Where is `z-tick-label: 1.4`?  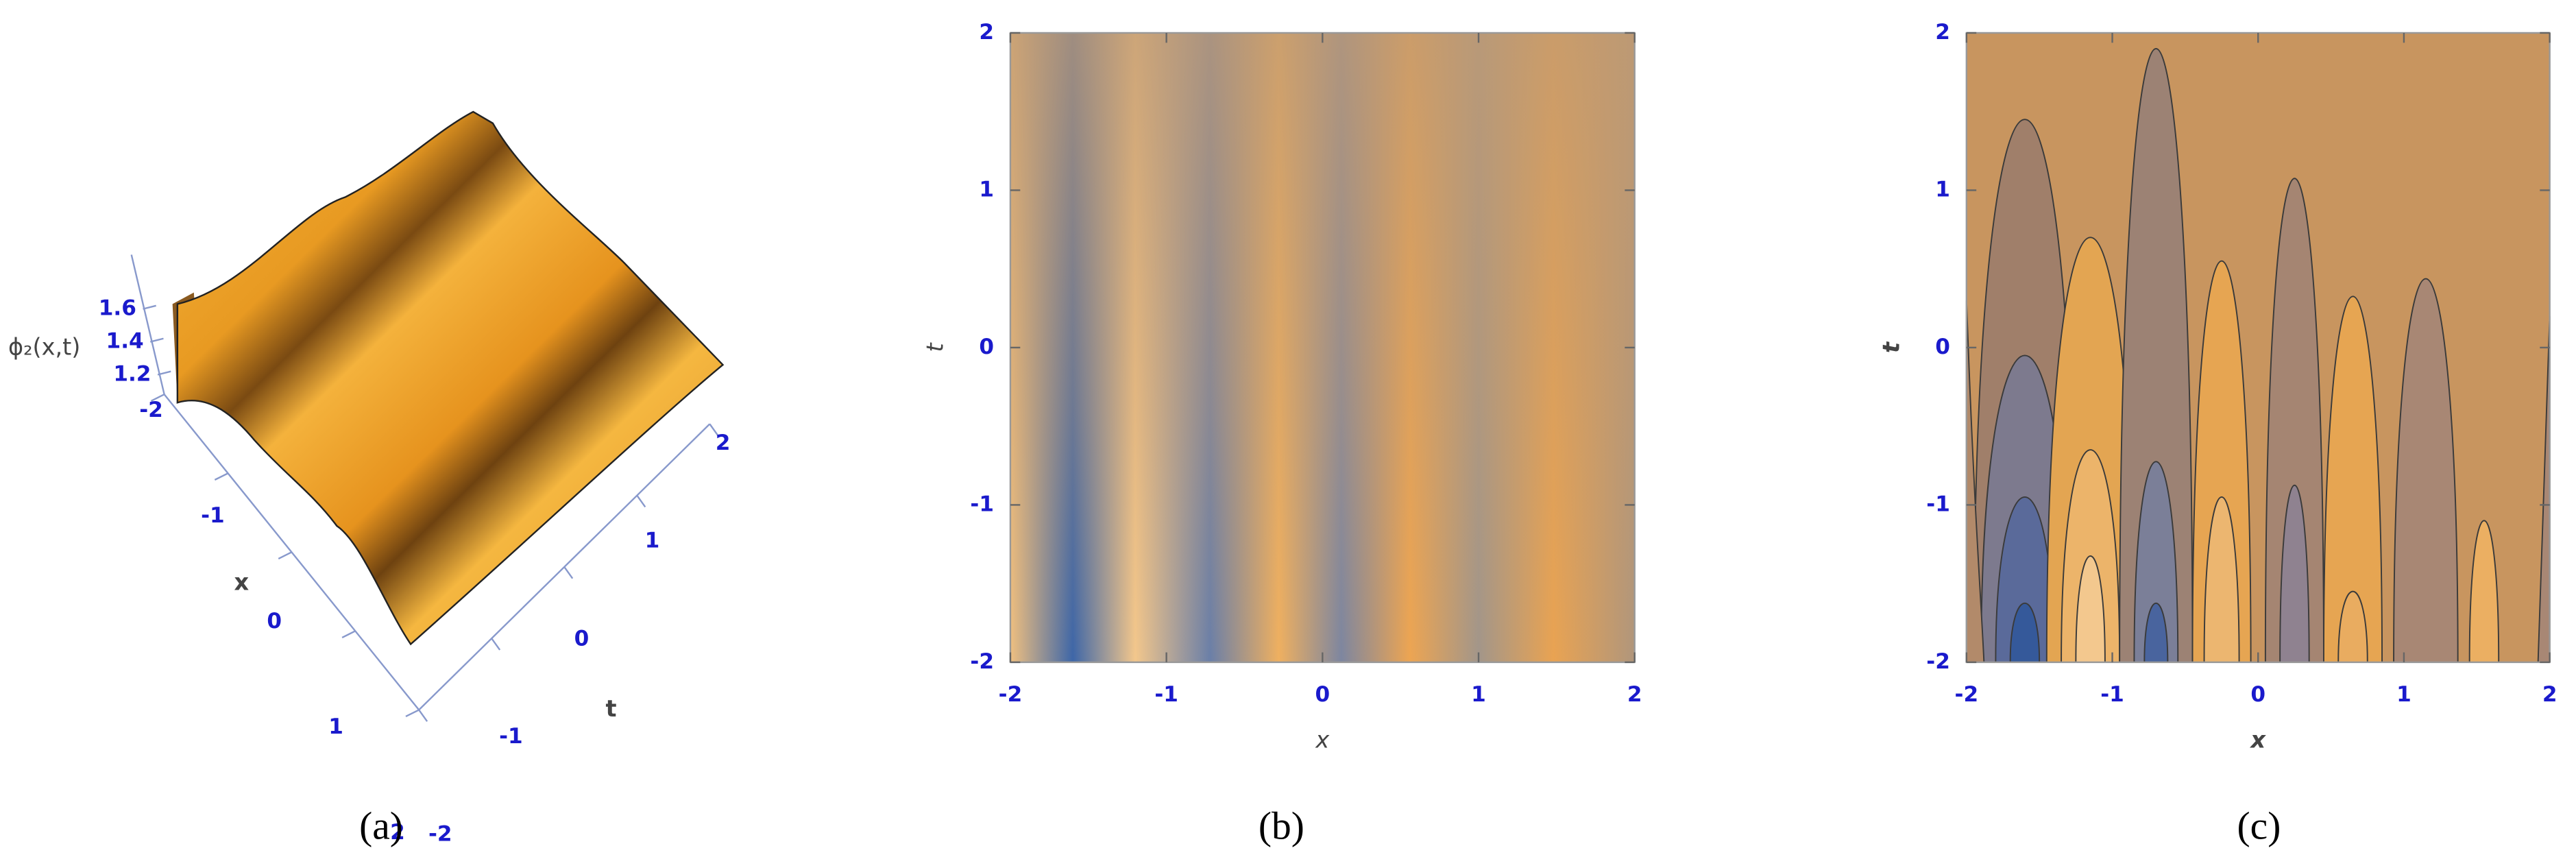
z-tick-label: 1.4 is located at coordinates (125, 342).